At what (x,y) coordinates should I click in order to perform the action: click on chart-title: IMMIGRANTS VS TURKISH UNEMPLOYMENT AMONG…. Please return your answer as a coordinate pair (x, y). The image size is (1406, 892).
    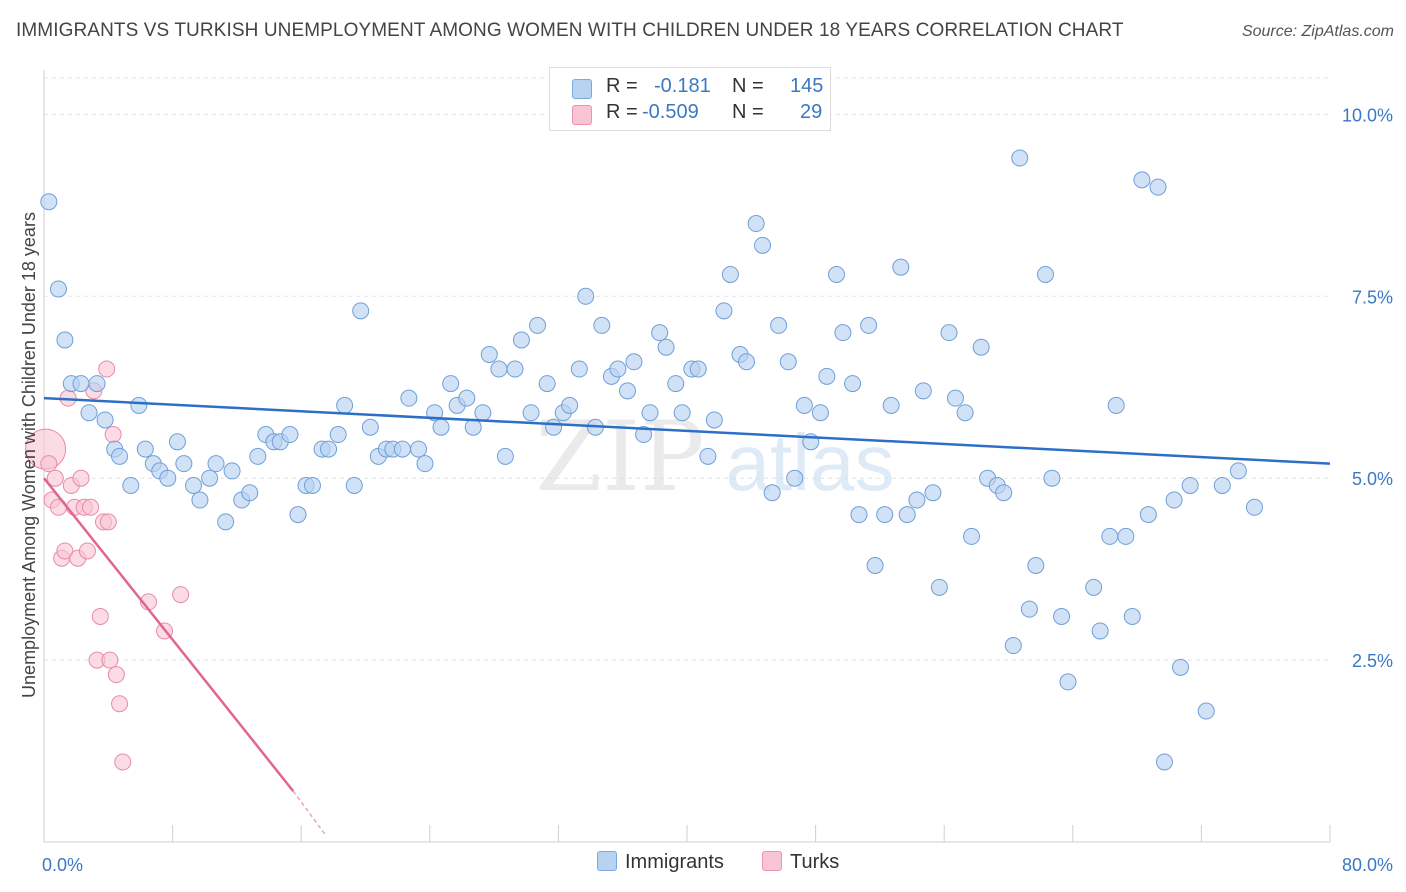
    Looking at the image, I should click on (570, 30).